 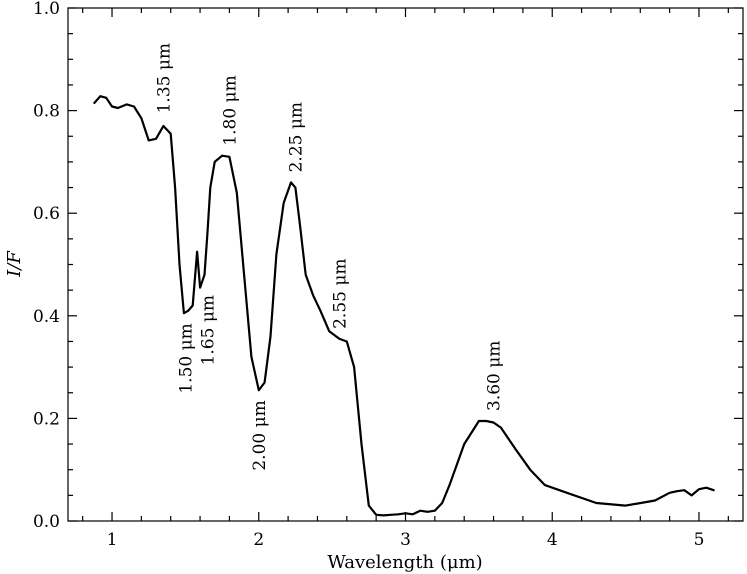 What do you see at coordinates (186, 358) in the screenshot?
I see `annotation-label: 1.50 μm` at bounding box center [186, 358].